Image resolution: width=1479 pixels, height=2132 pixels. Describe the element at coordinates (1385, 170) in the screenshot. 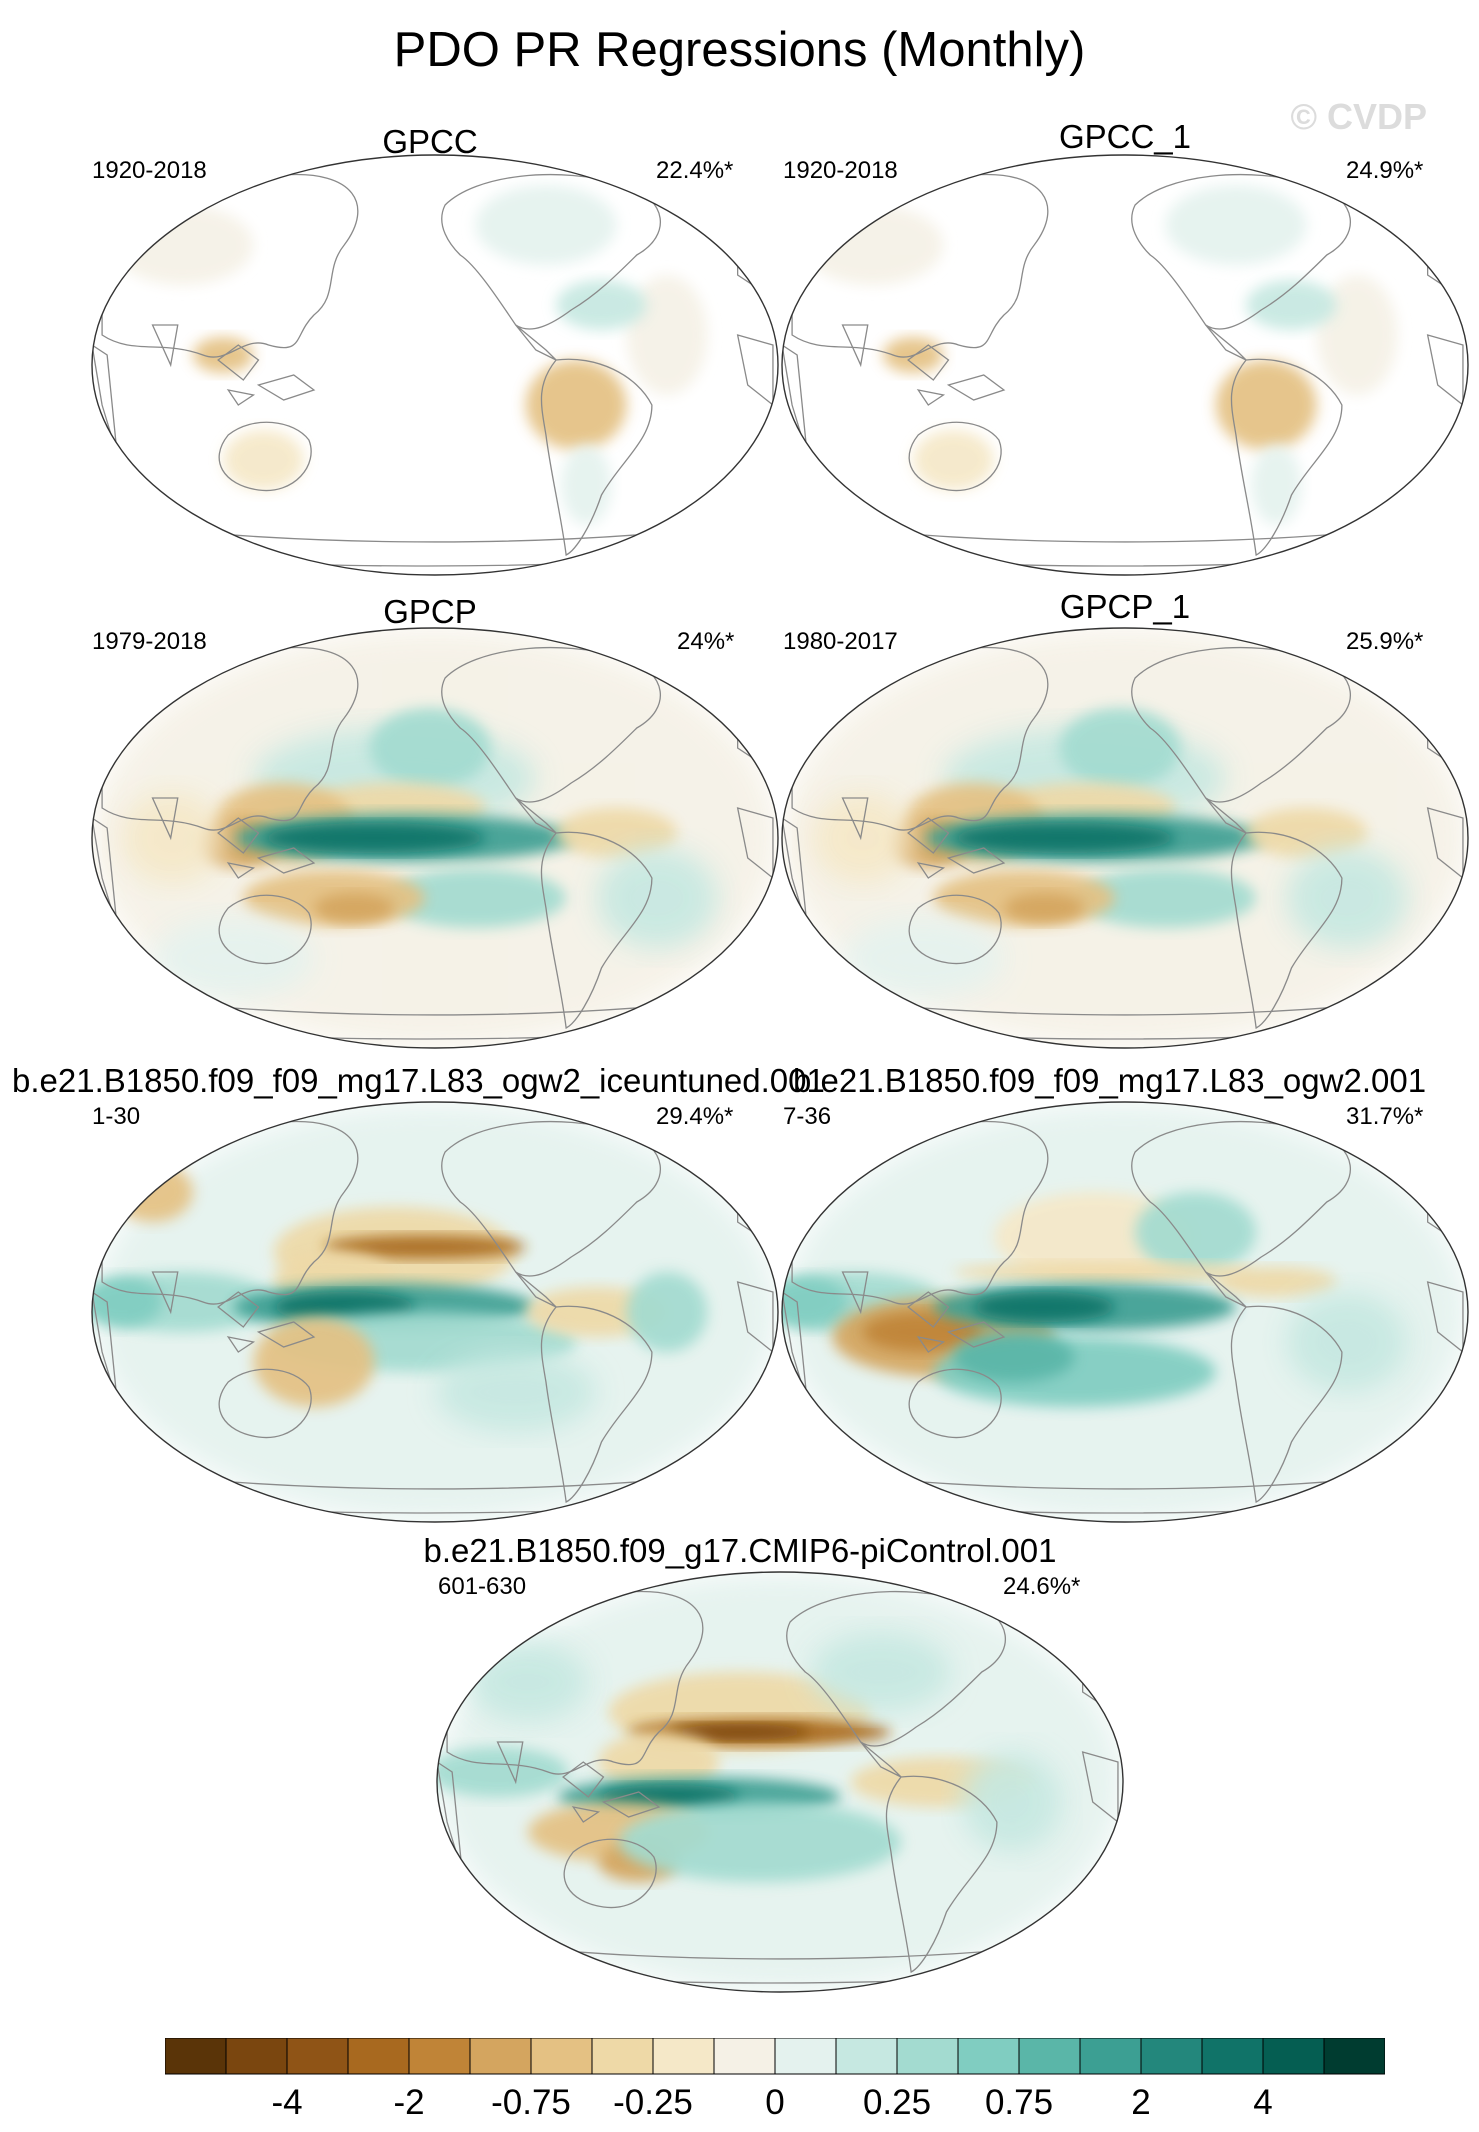

I see `panel-variance-gpcc-1: 24.9%*` at that location.